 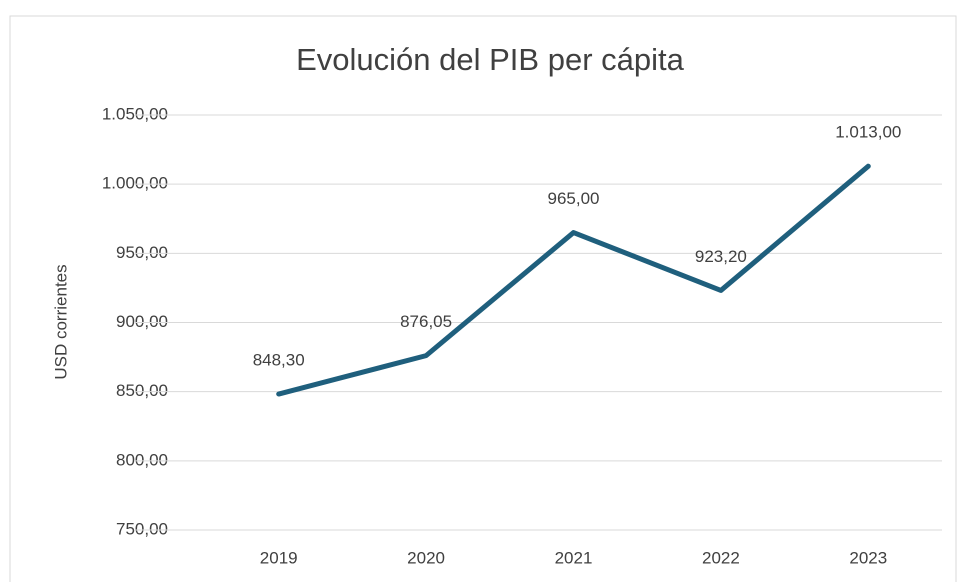 What do you see at coordinates (142, 528) in the screenshot?
I see `y-tick-label: 750,00` at bounding box center [142, 528].